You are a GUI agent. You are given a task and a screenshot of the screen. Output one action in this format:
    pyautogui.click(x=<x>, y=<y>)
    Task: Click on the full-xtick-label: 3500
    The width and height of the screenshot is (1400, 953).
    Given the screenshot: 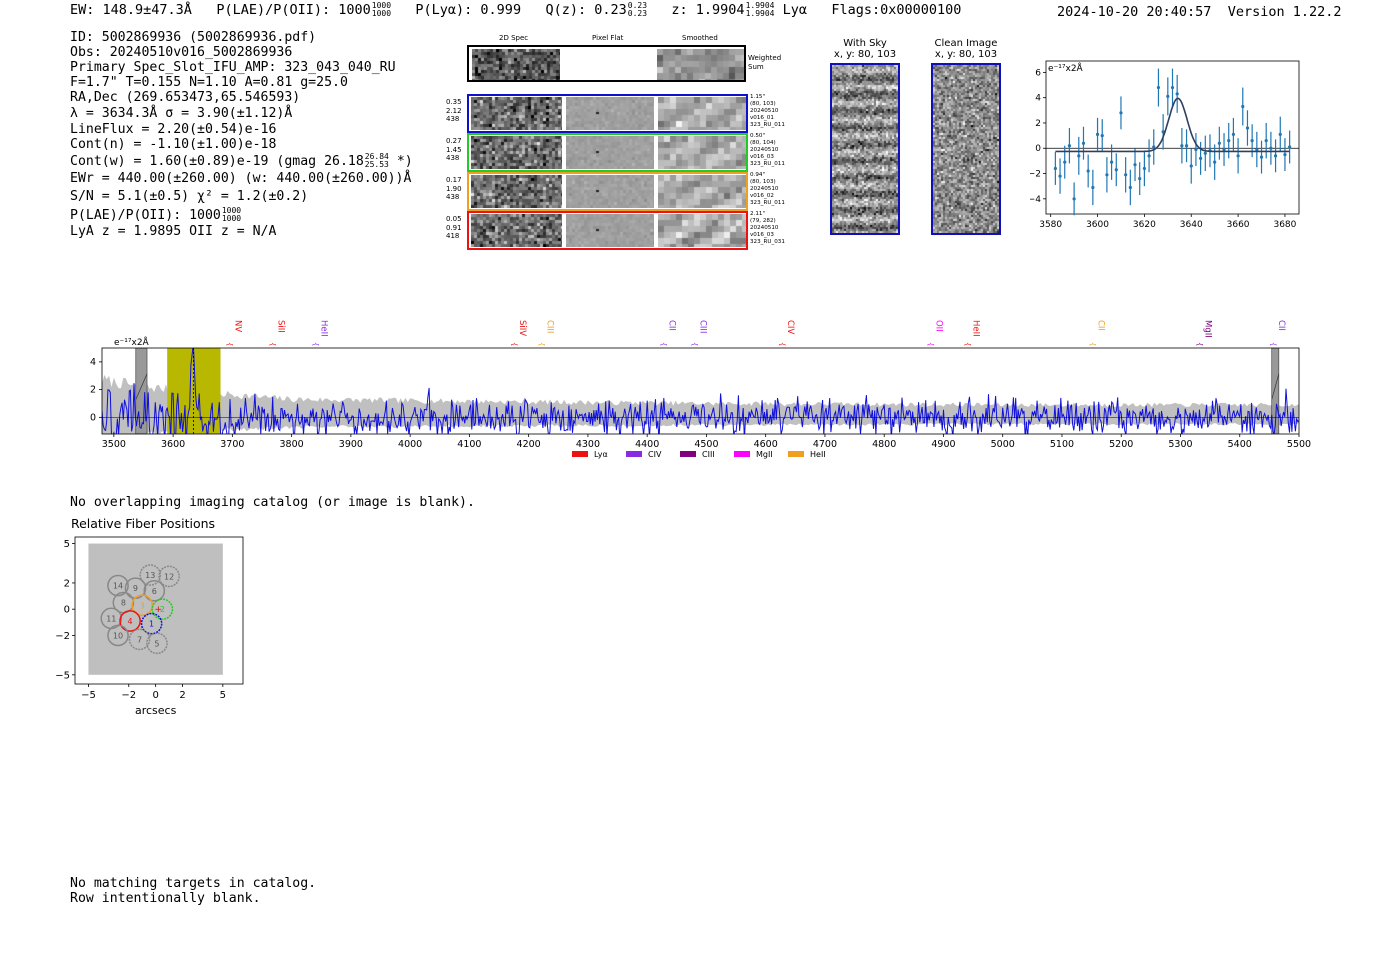 What is the action you would take?
    pyautogui.click(x=114, y=444)
    